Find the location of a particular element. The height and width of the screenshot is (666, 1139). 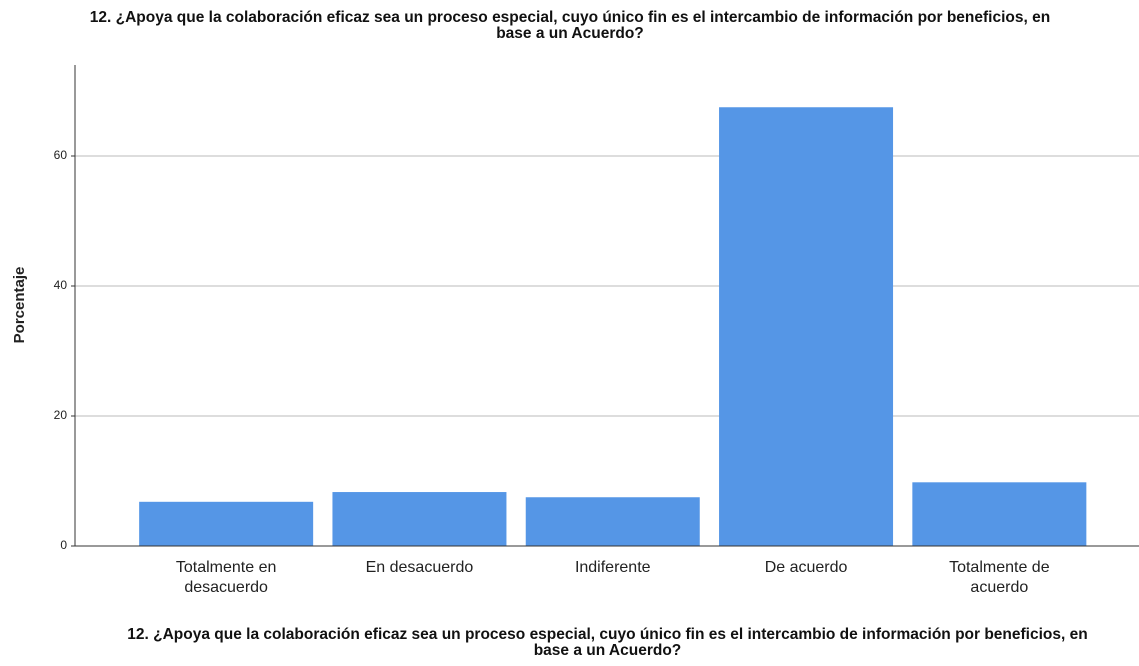

y-tick-label: 60 is located at coordinates (61, 155).